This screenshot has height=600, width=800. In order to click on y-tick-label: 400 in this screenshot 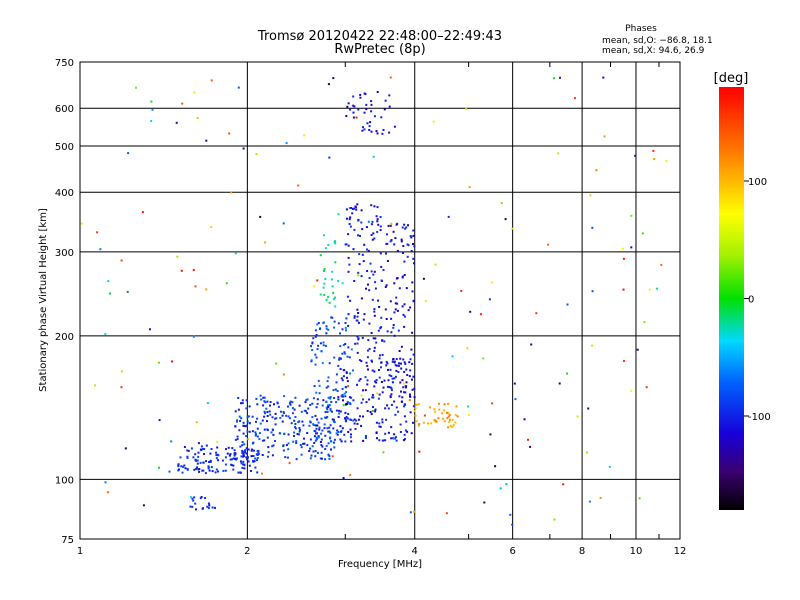, I will do `click(64, 193)`.